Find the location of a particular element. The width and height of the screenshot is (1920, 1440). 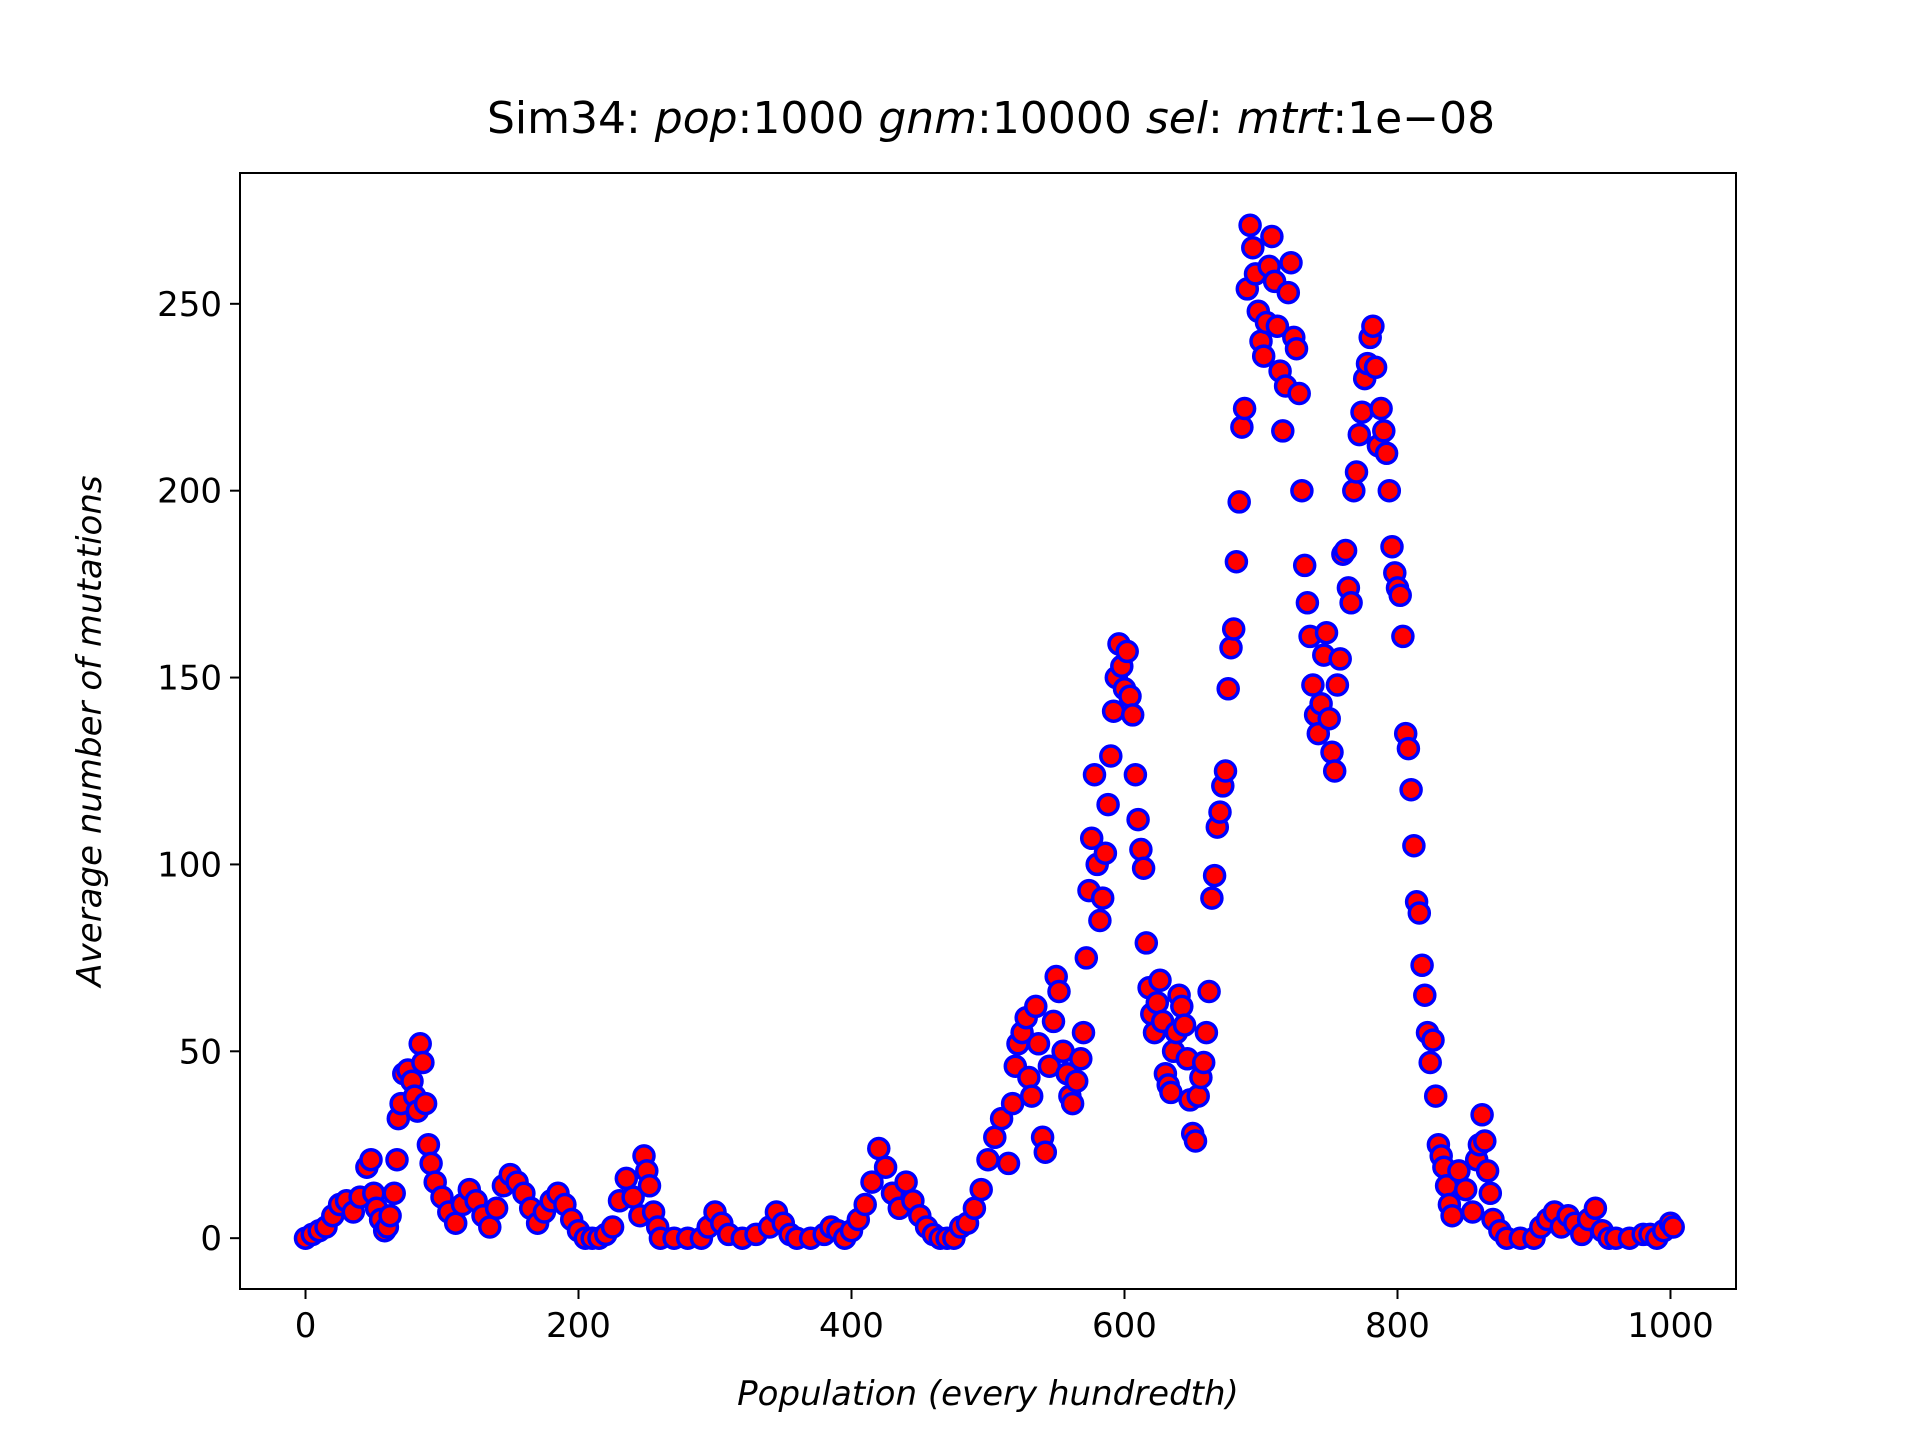

chart-title-pop-value: :1000 is located at coordinates (808, 118).